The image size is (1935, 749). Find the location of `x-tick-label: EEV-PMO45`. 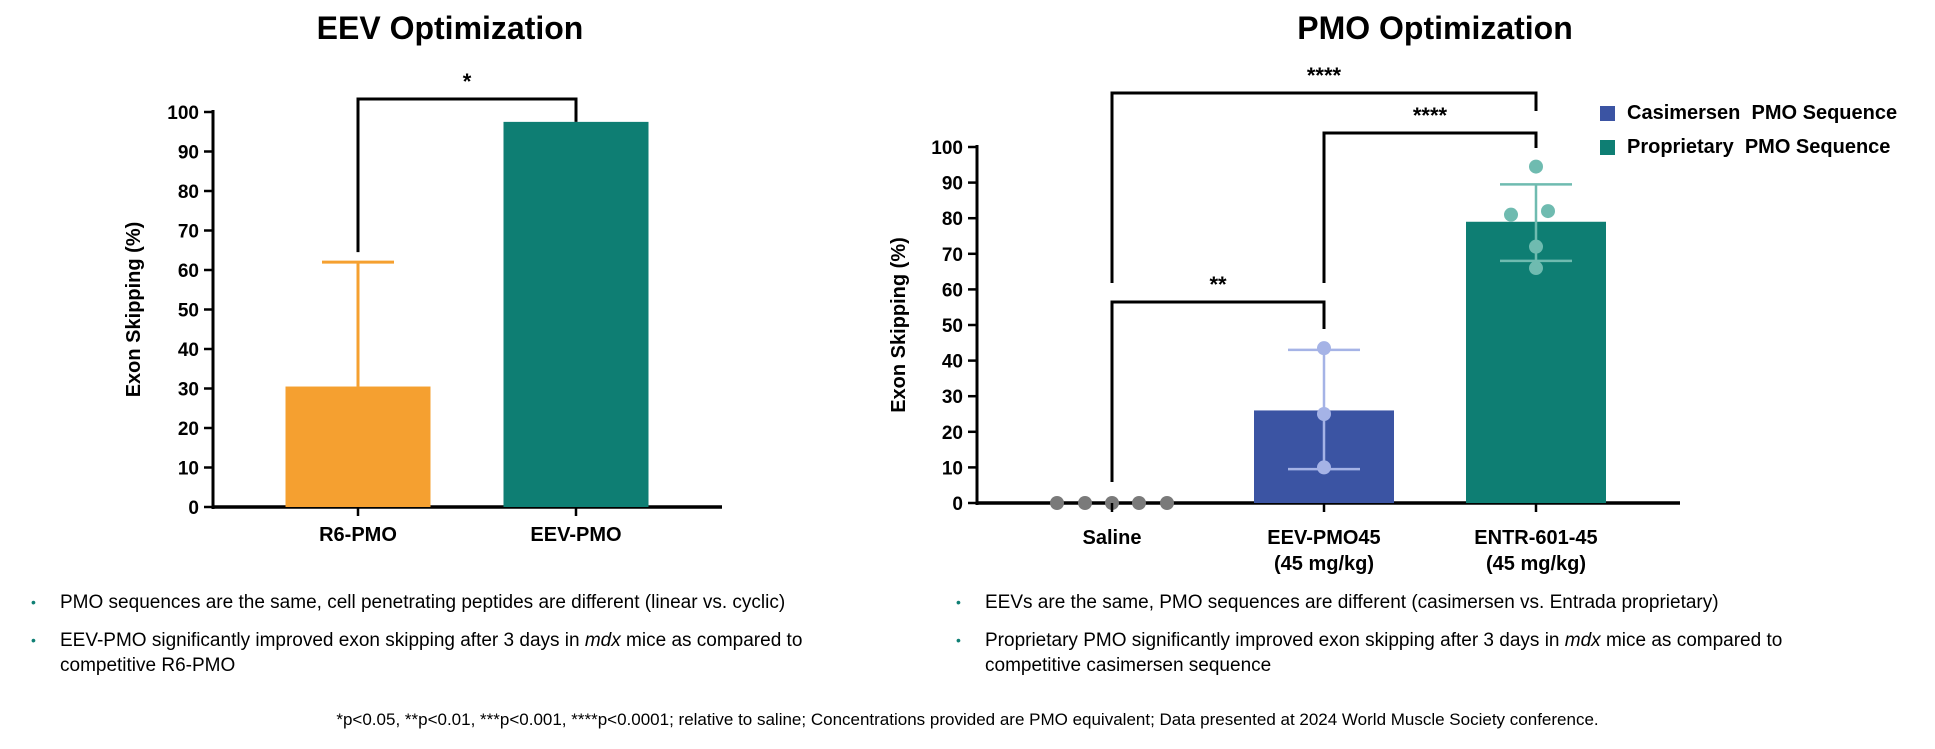

x-tick-label: EEV-PMO45 is located at coordinates (1323, 538).